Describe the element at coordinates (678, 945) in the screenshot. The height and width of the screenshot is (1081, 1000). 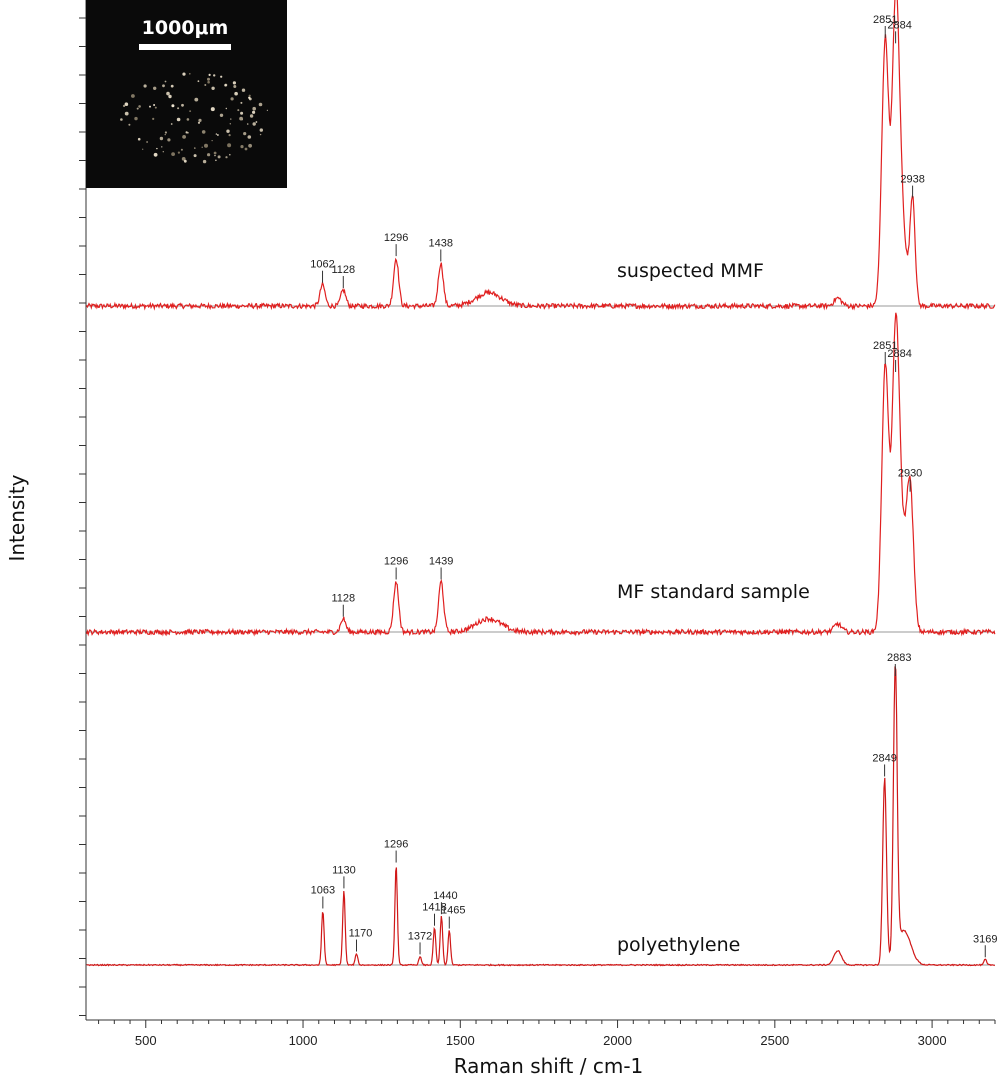
I see `series-name-label: polyethylene` at that location.